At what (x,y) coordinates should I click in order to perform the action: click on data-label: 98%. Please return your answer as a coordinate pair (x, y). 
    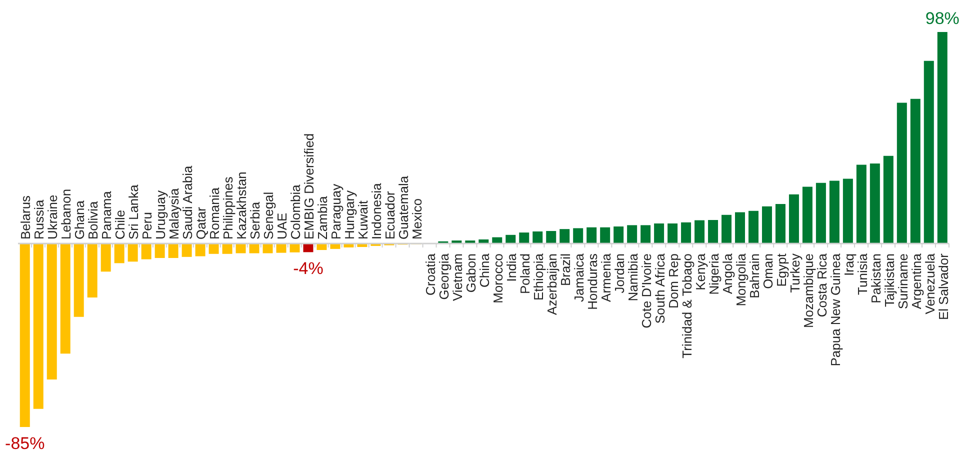
    Looking at the image, I should click on (942, 18).